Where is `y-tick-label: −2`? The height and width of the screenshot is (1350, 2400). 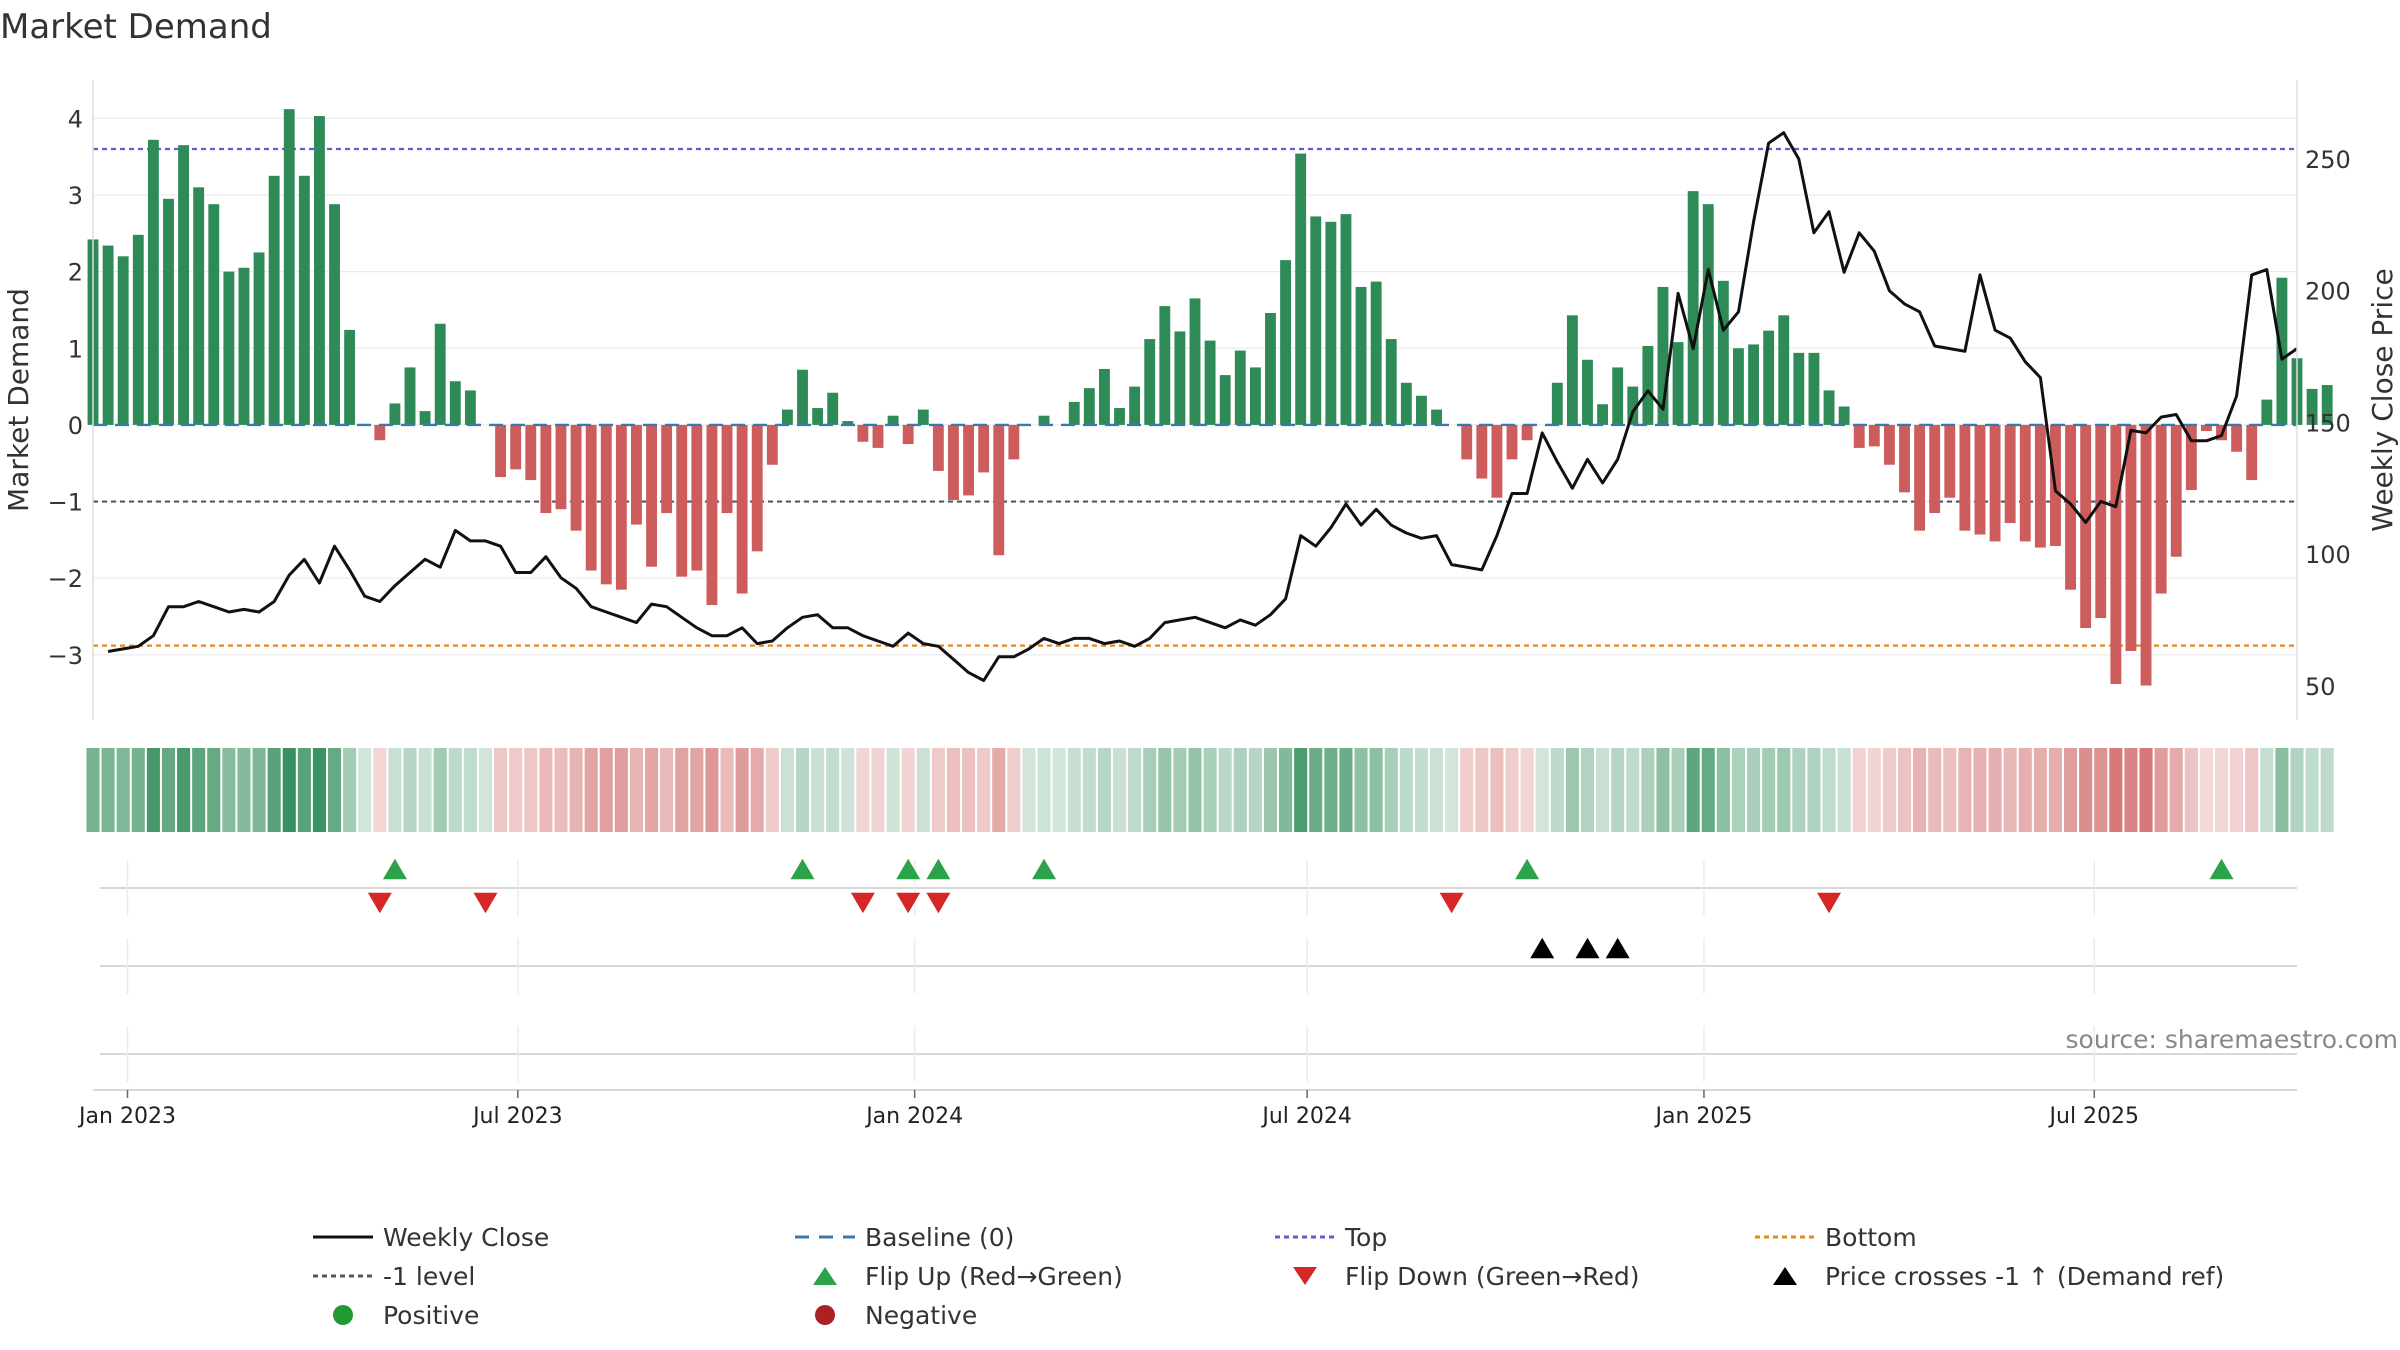 y-tick-label: −2 is located at coordinates (65, 579).